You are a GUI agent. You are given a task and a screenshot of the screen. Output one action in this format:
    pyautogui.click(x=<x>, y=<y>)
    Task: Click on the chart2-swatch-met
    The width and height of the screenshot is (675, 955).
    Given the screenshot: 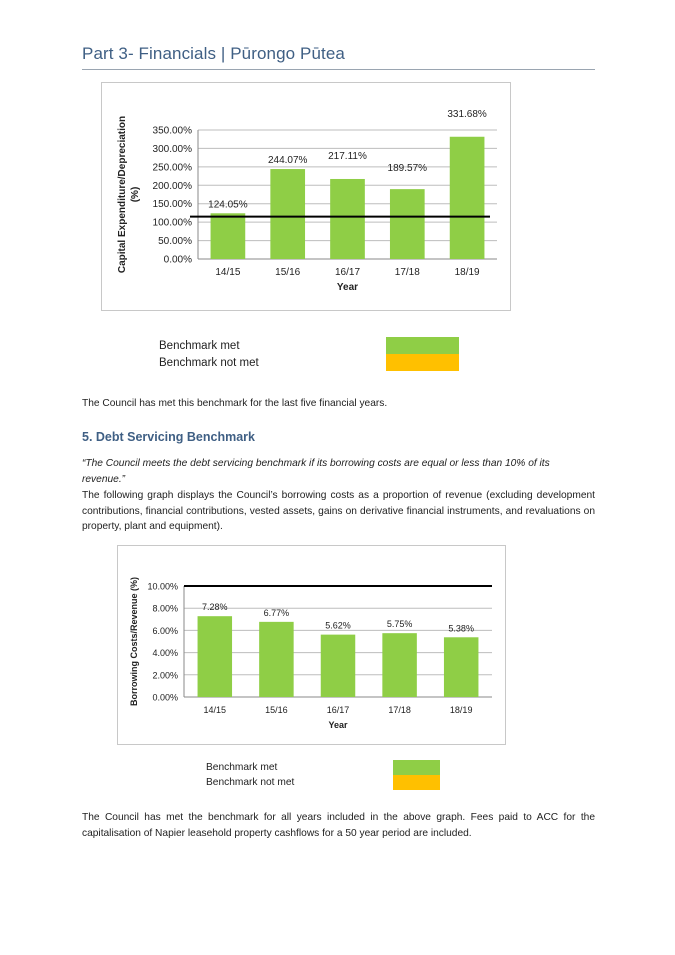 What is the action you would take?
    pyautogui.click(x=416, y=767)
    